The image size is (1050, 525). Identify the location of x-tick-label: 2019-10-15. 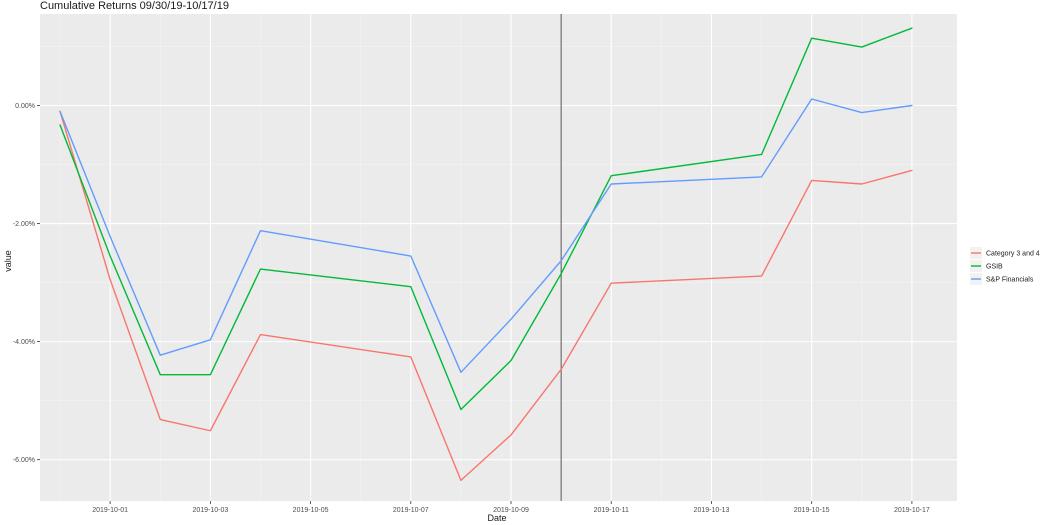
(812, 510).